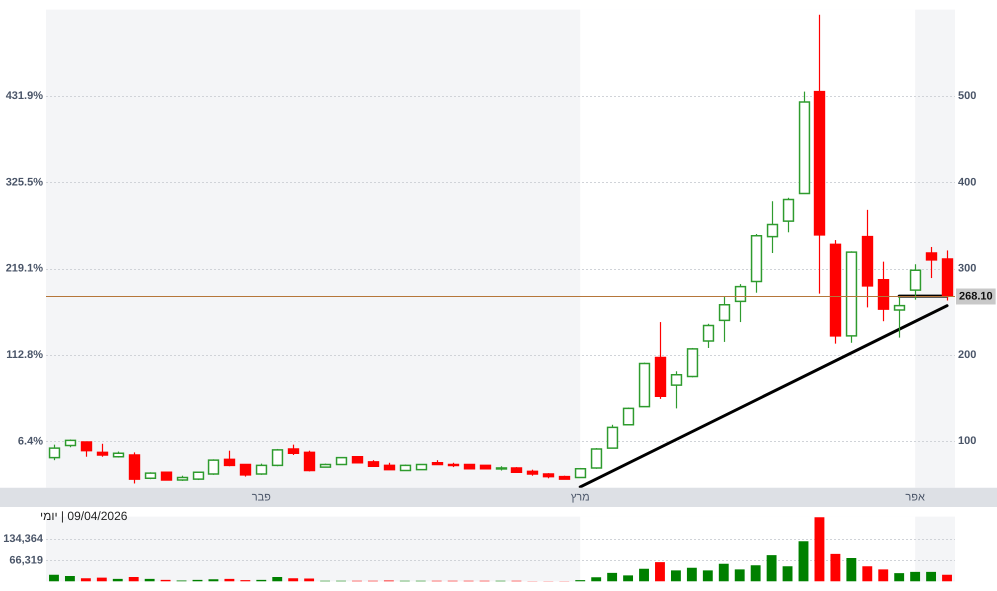 This screenshot has width=997, height=591. I want to click on x-tick-label: אפר, so click(915, 497).